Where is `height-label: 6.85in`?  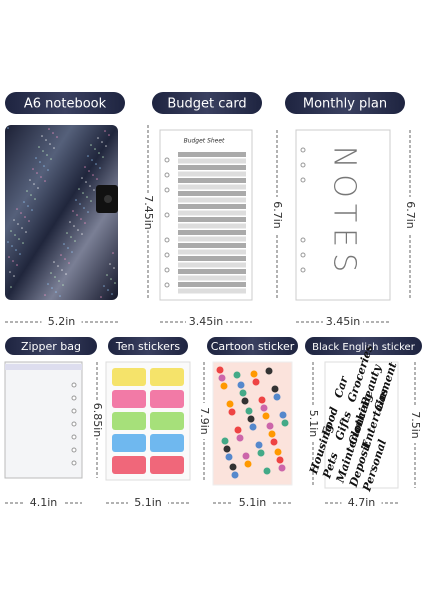 height-label: 6.85in is located at coordinates (97, 420).